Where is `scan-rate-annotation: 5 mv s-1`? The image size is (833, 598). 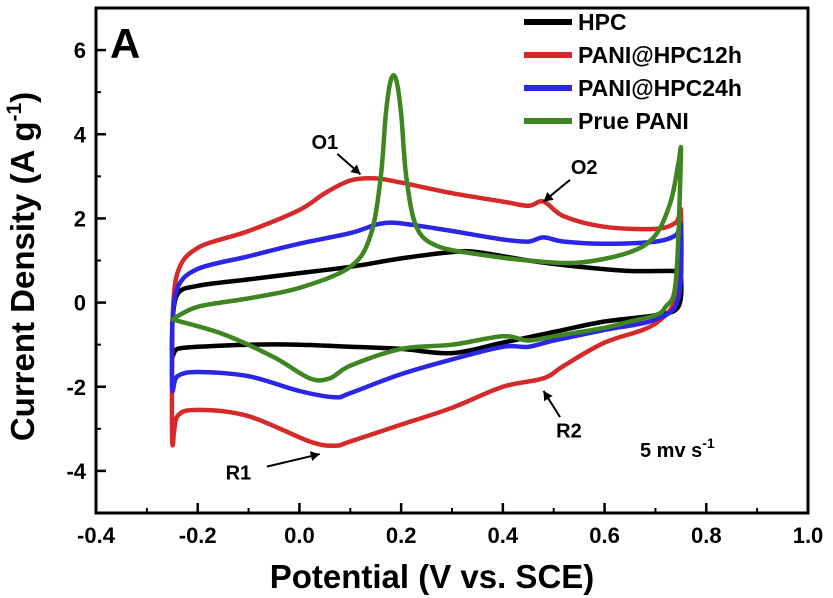 scan-rate-annotation: 5 mv s-1 is located at coordinates (677, 448).